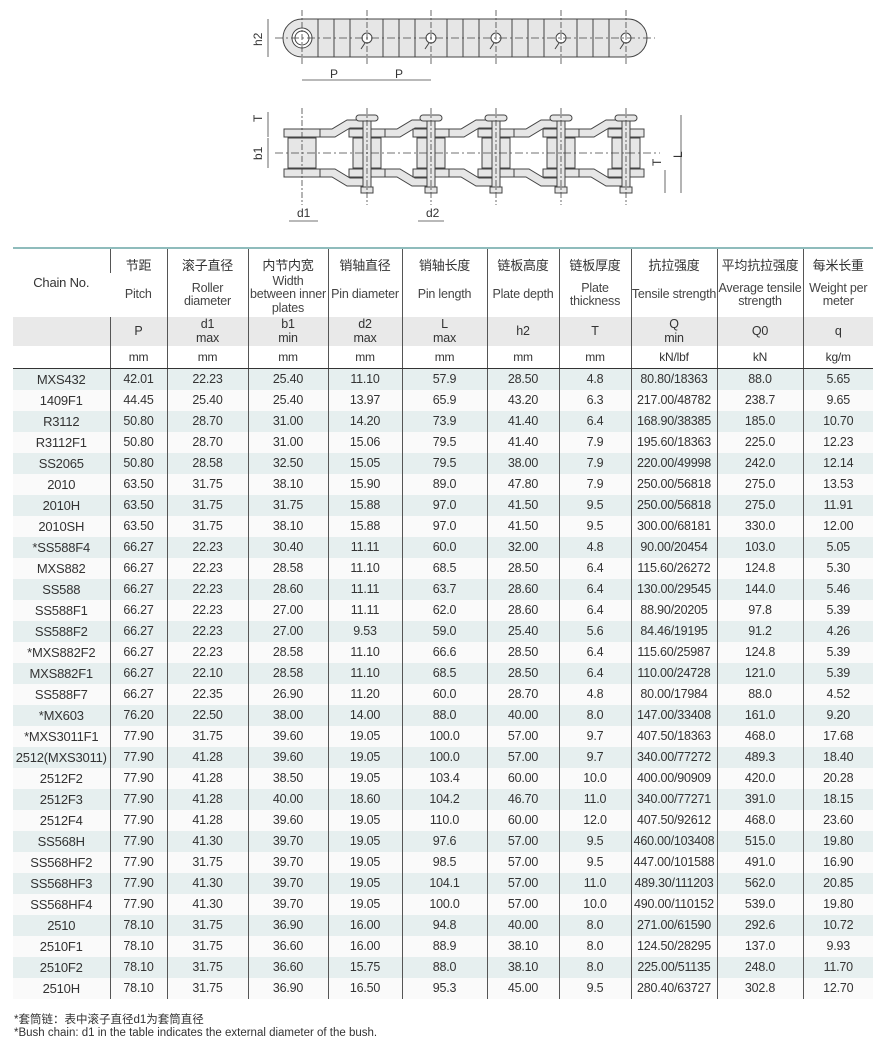  Describe the element at coordinates (61, 946) in the screenshot. I see `chain-no-cell: 2510F1` at that location.